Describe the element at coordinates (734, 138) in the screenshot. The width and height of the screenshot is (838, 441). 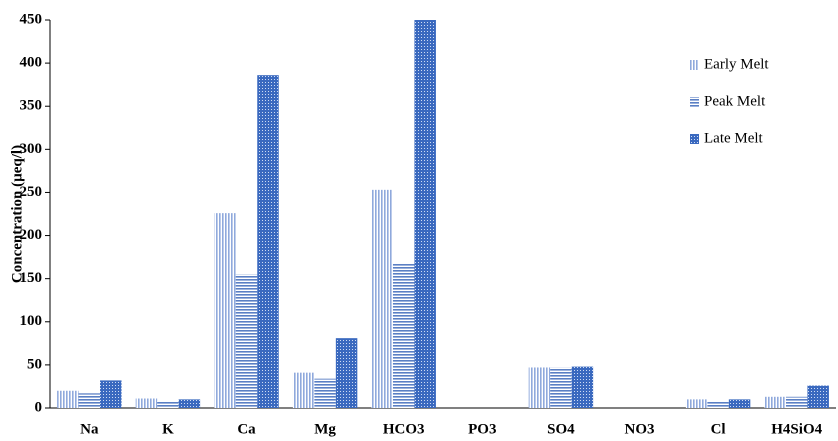
I see `legend-label: Late Melt` at that location.